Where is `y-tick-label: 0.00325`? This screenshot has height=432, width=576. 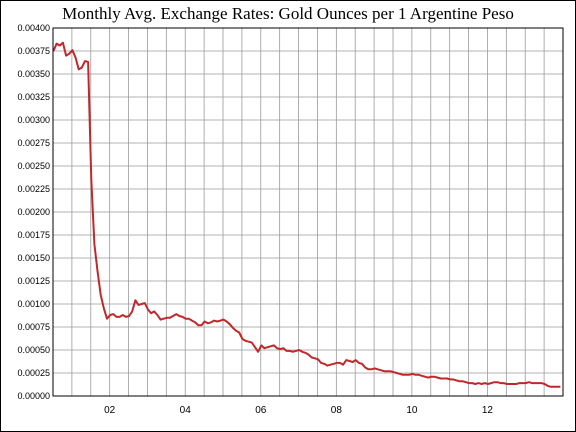 y-tick-label: 0.00325 is located at coordinates (33, 97).